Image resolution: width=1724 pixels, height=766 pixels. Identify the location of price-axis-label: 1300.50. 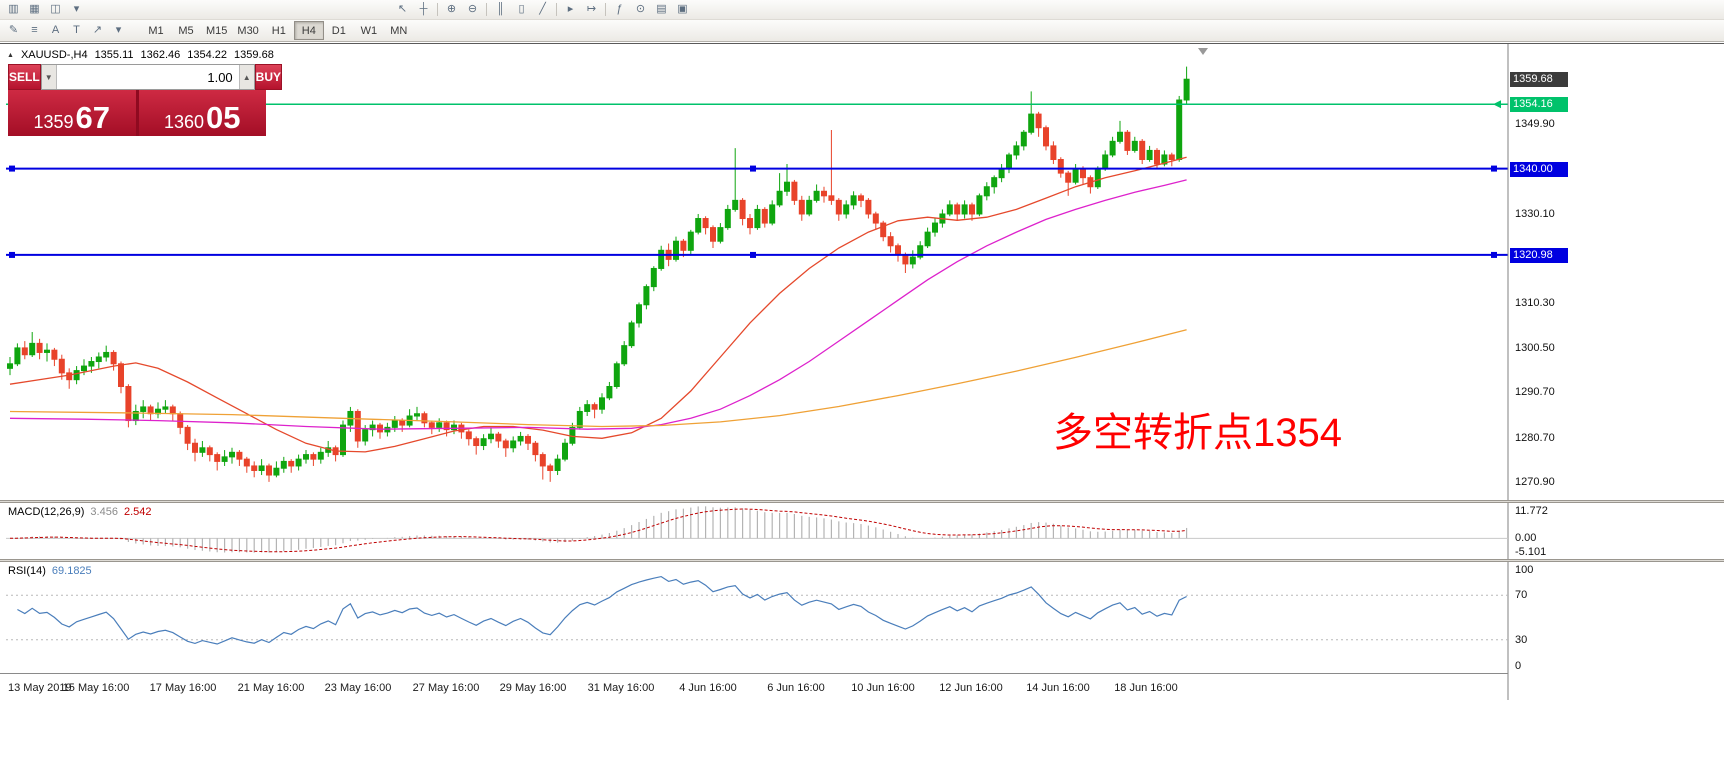
(1535, 347).